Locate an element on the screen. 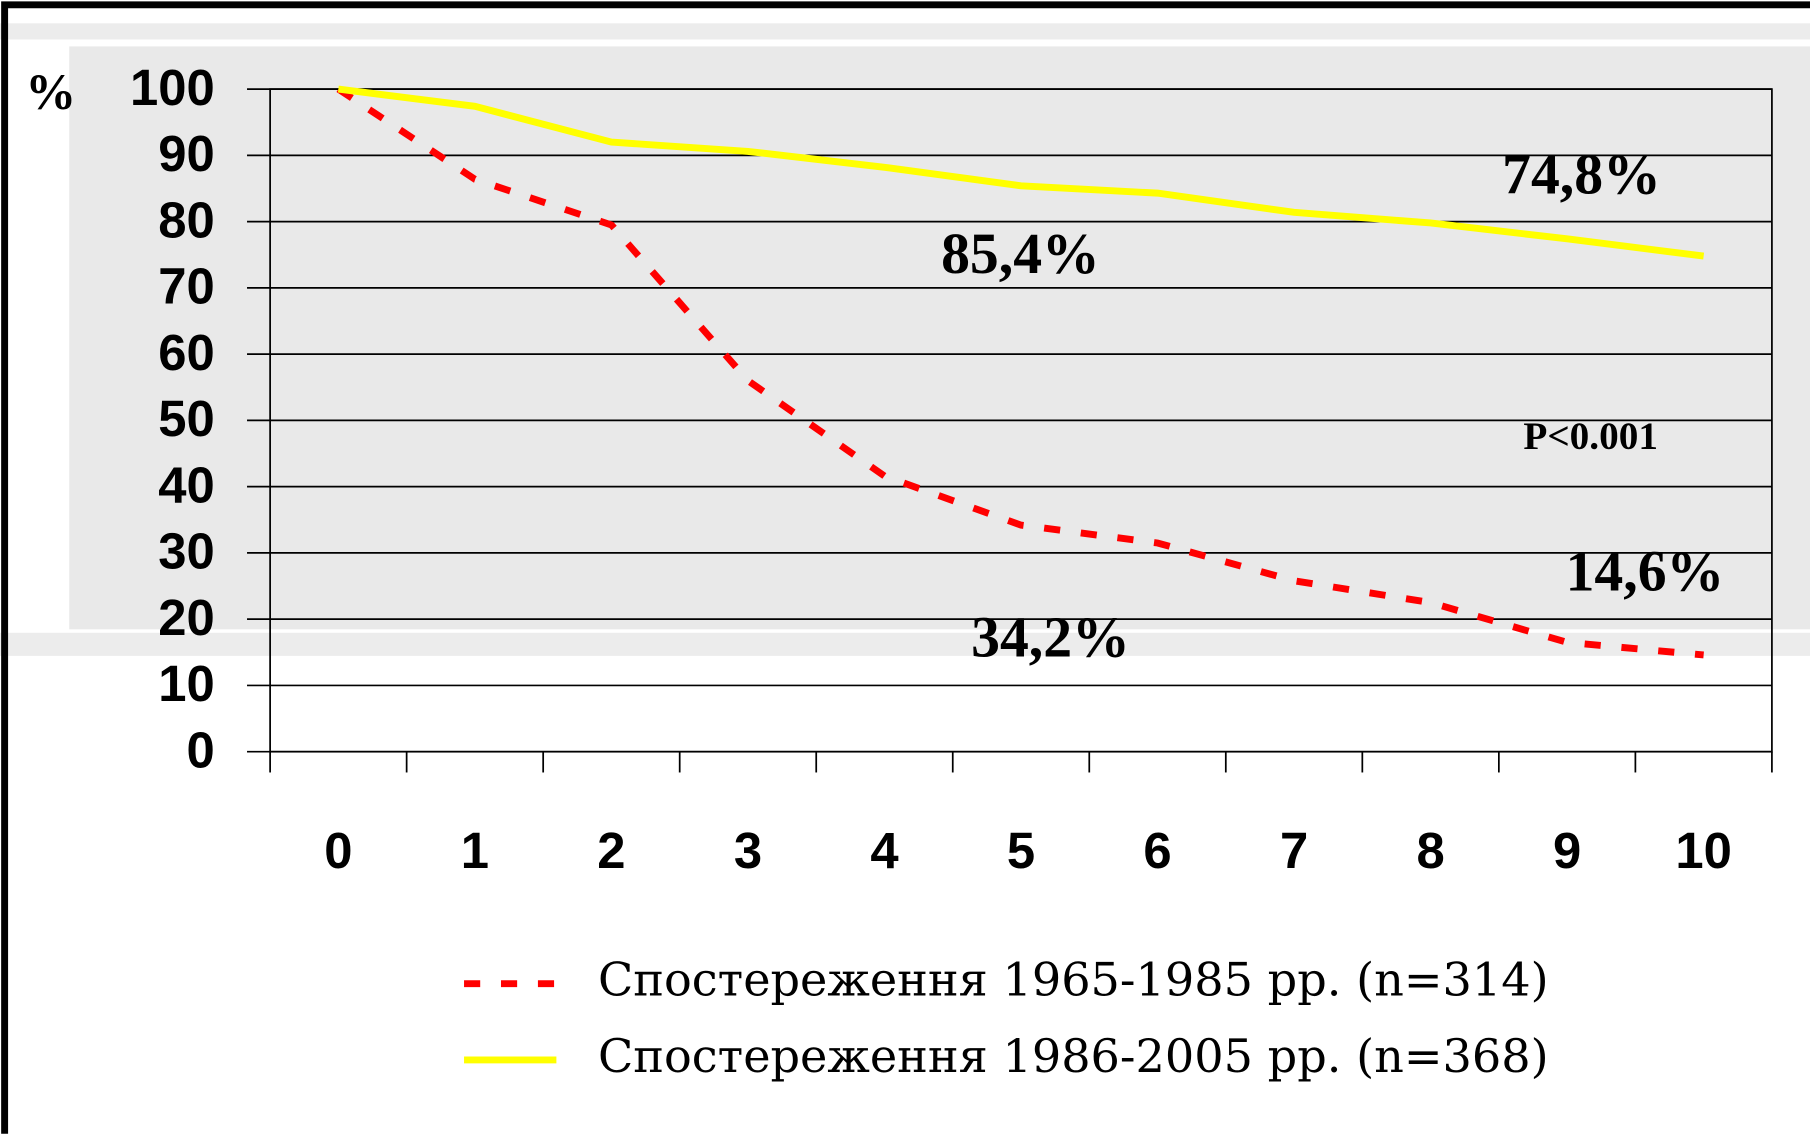 The image size is (1810, 1134). x-tick-label: 9 is located at coordinates (1567, 850).